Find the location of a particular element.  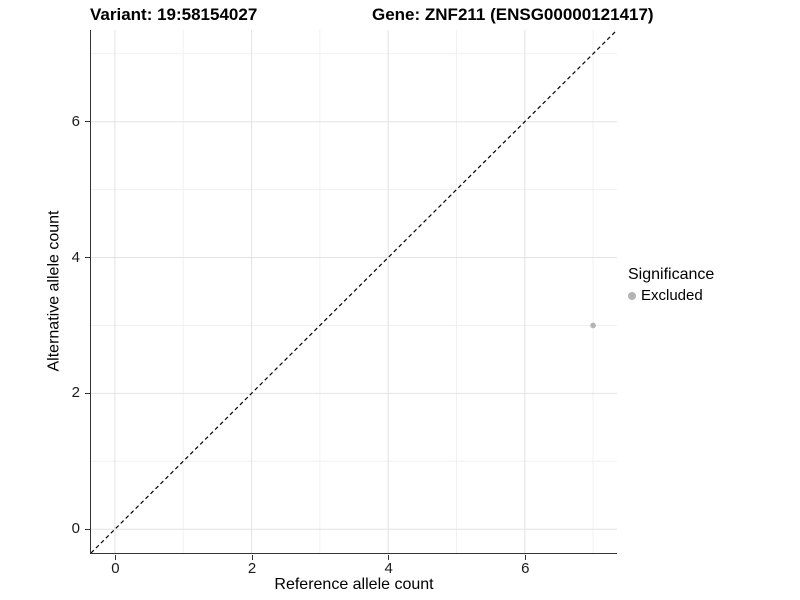

legend-title: Significance is located at coordinates (671, 274).